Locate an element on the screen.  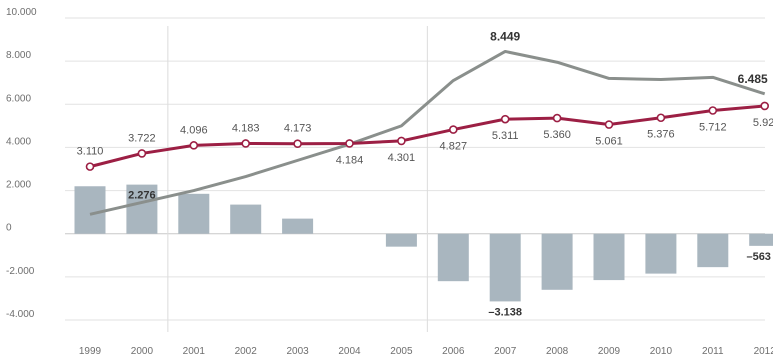
x-tick-label: 2002 is located at coordinates (246, 351).